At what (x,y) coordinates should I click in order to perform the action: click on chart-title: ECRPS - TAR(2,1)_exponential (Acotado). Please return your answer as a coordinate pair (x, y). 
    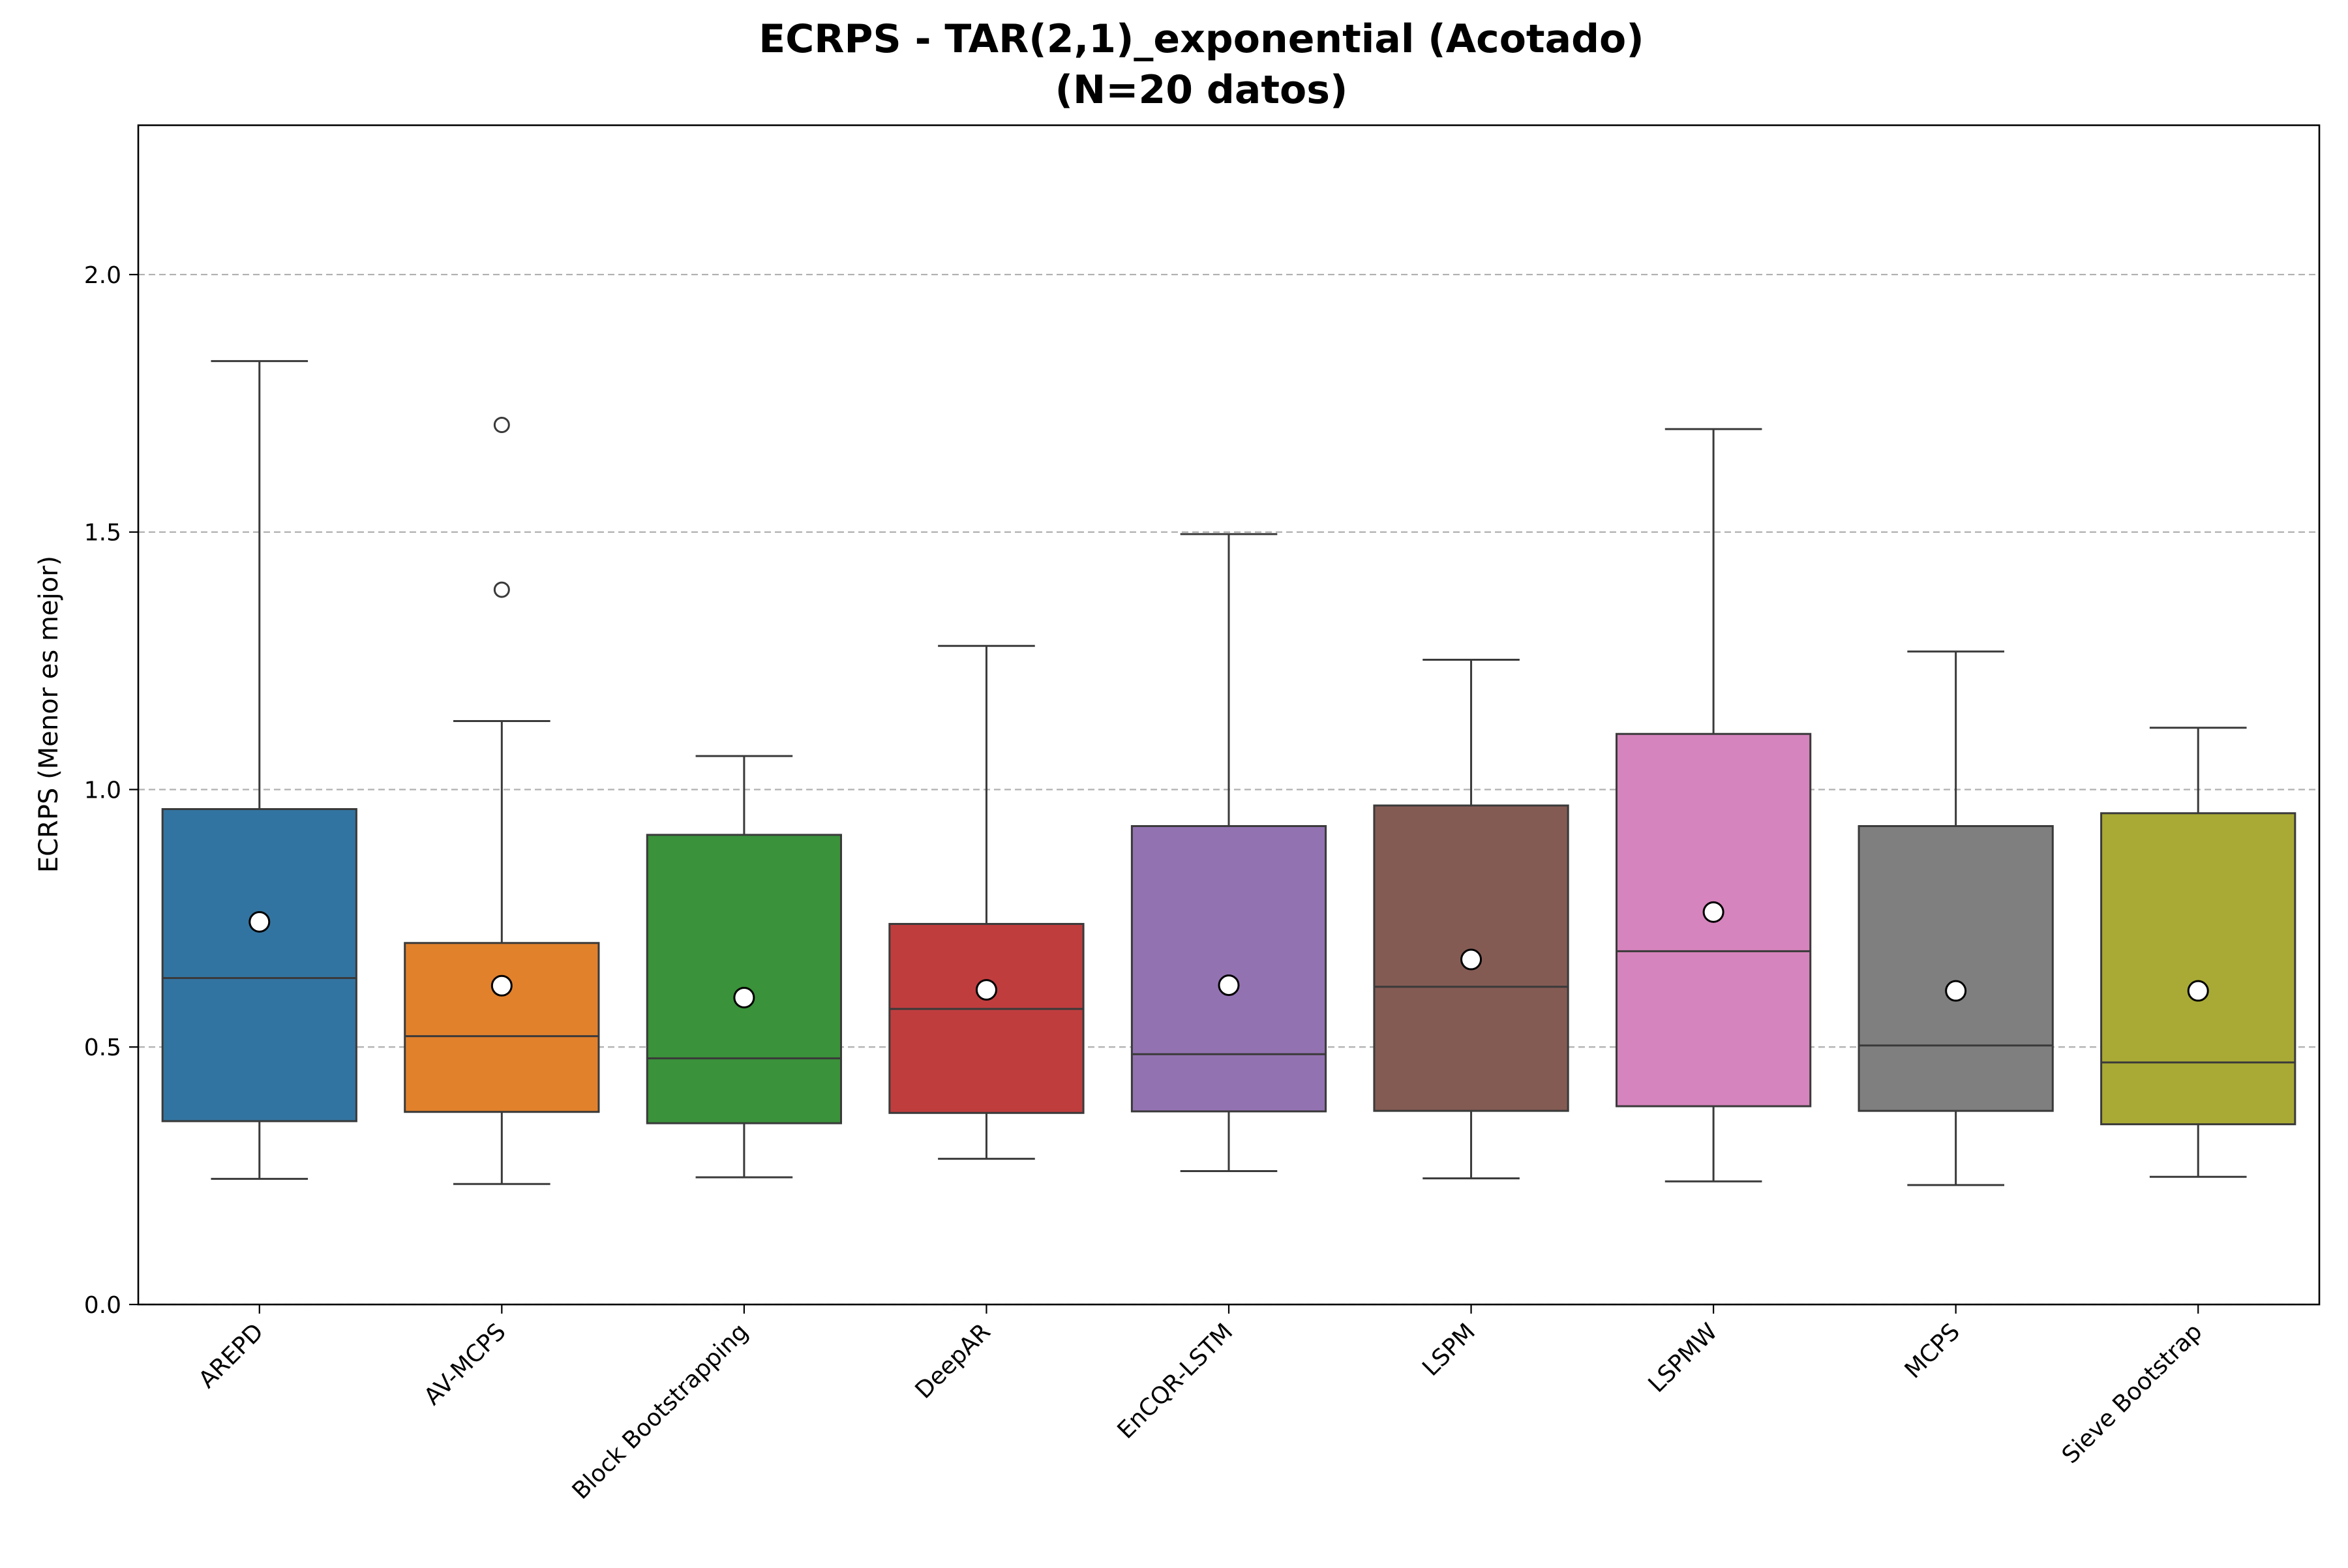
    Looking at the image, I should click on (1202, 39).